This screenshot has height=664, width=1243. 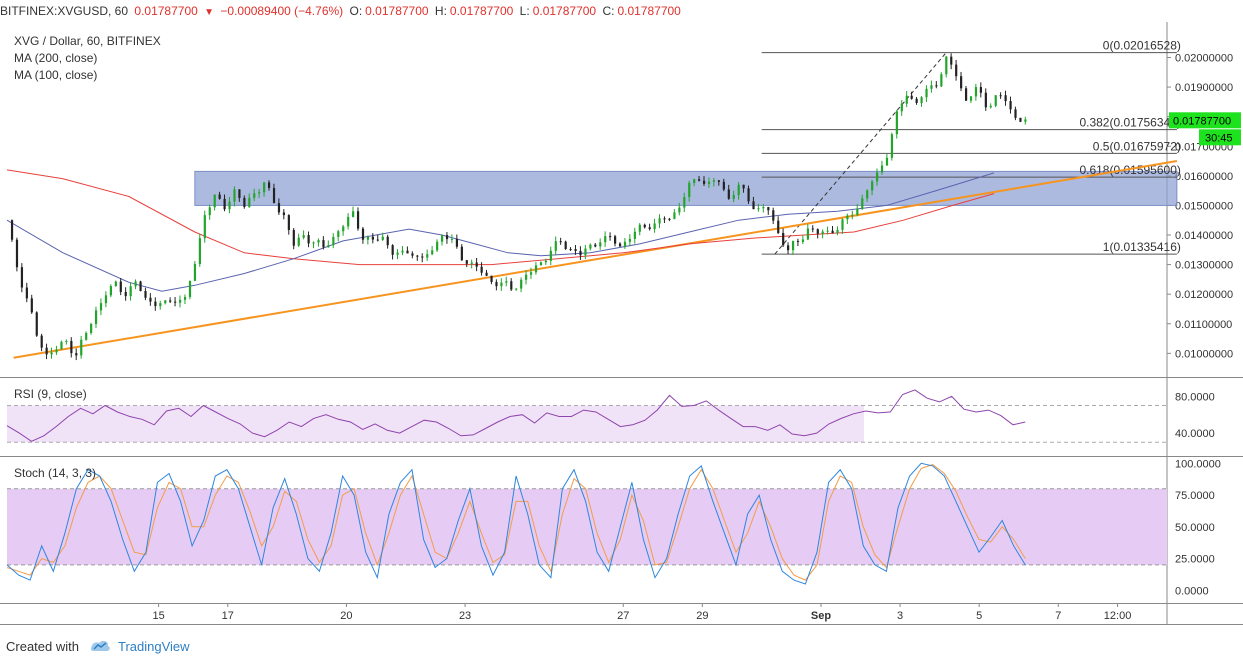 I want to click on price-tick-label: 0.01100000, so click(x=1203, y=325).